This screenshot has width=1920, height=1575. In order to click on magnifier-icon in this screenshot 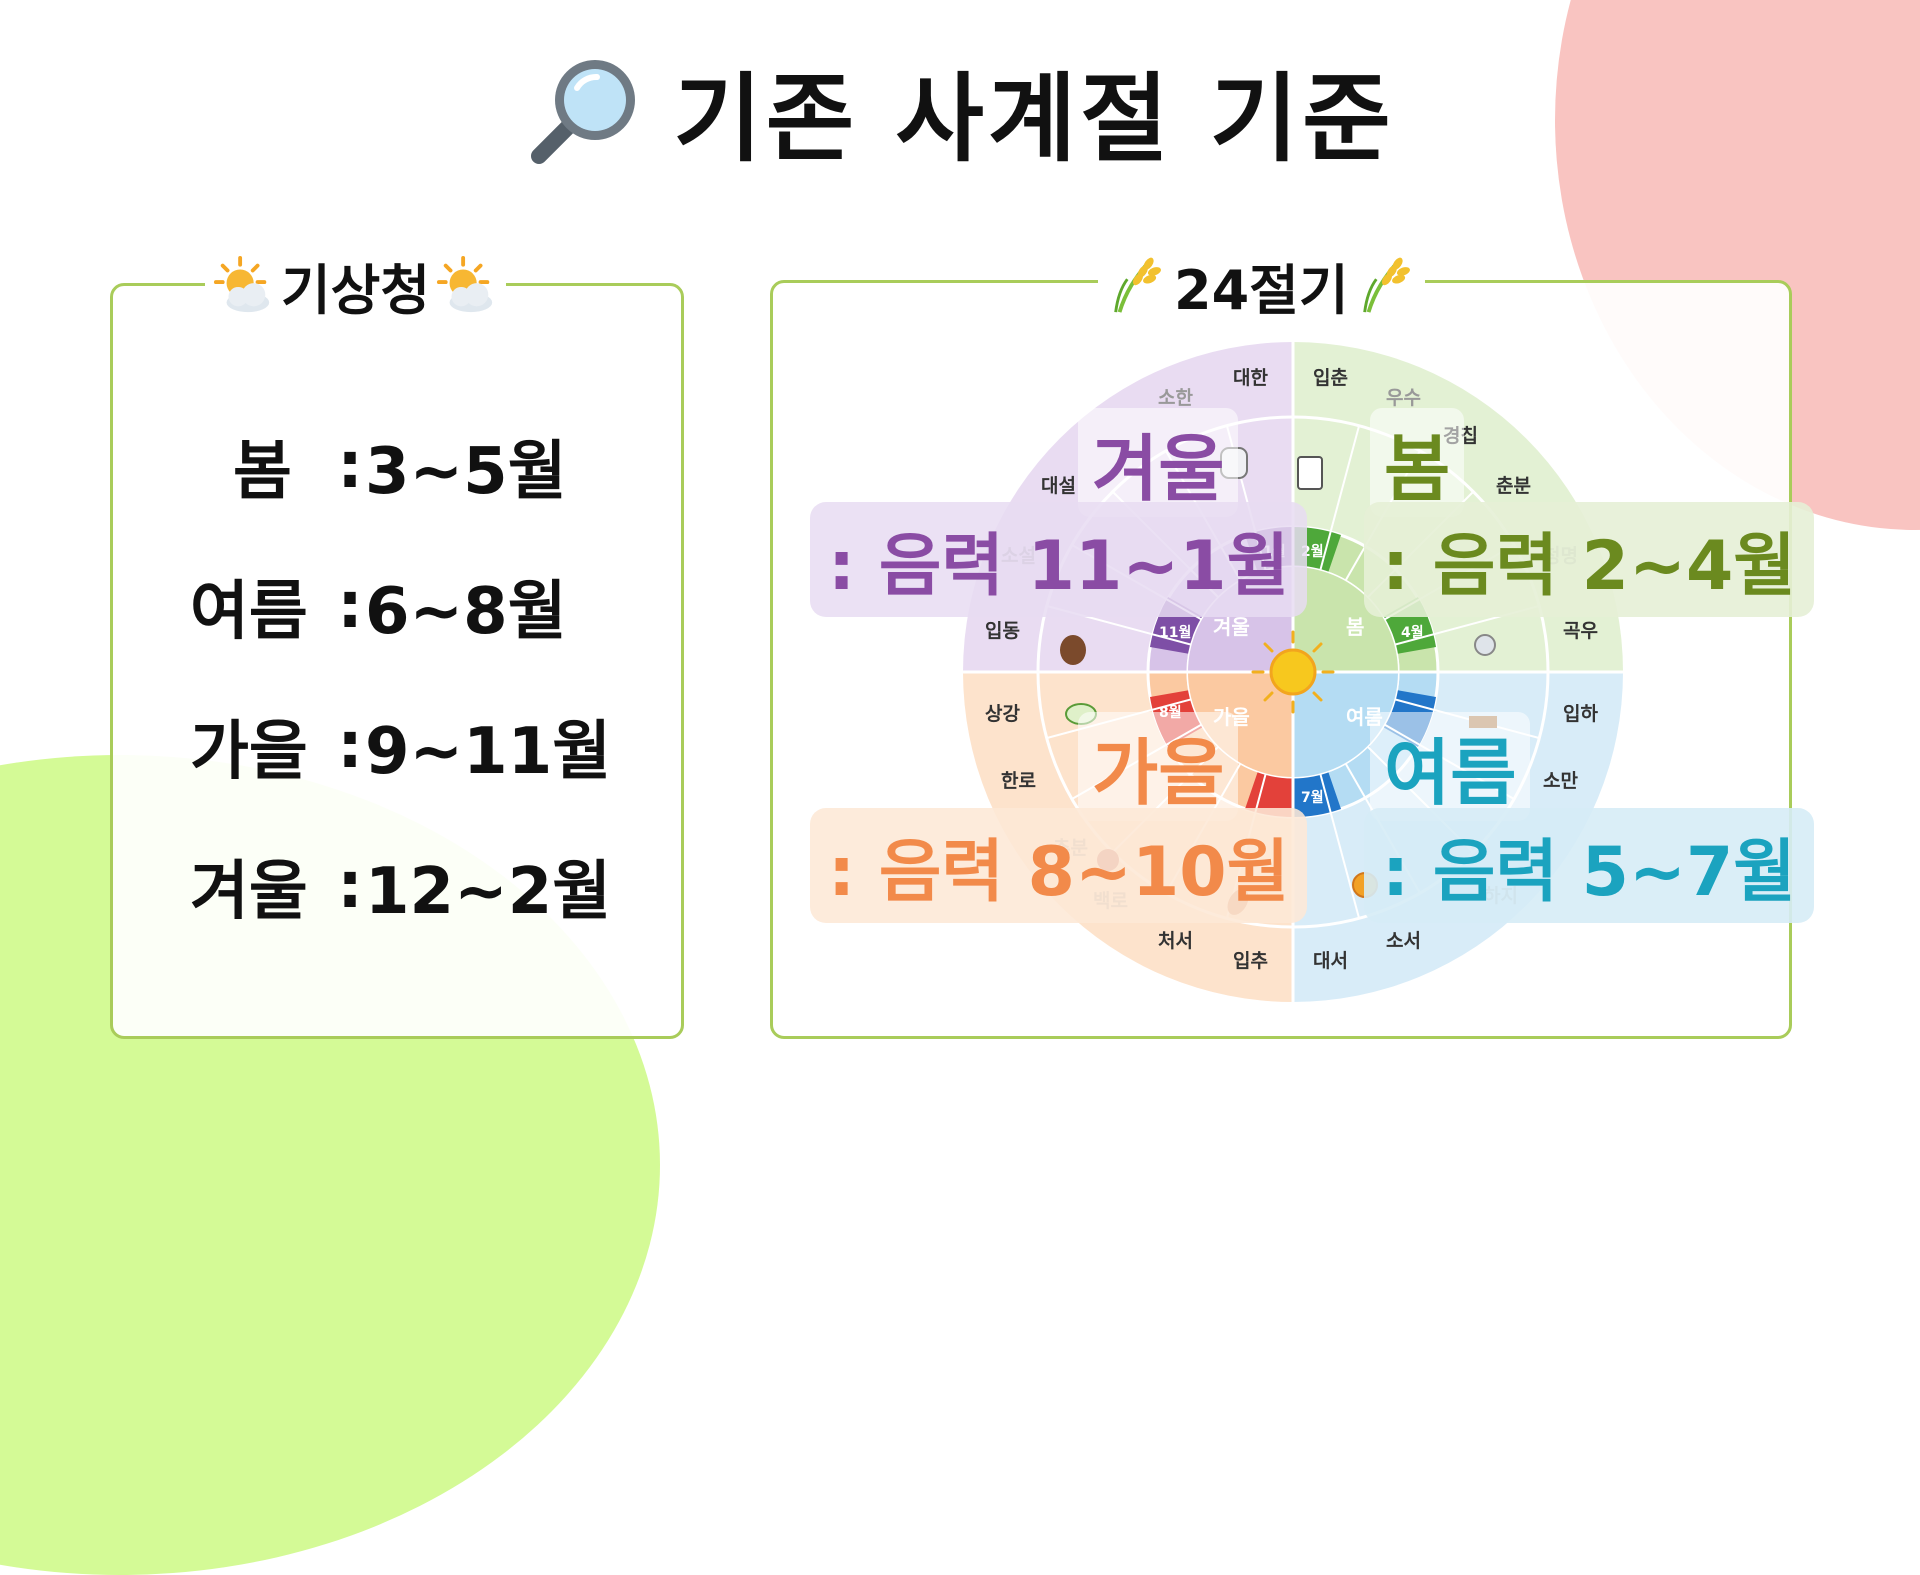, I will do `click(583, 112)`.